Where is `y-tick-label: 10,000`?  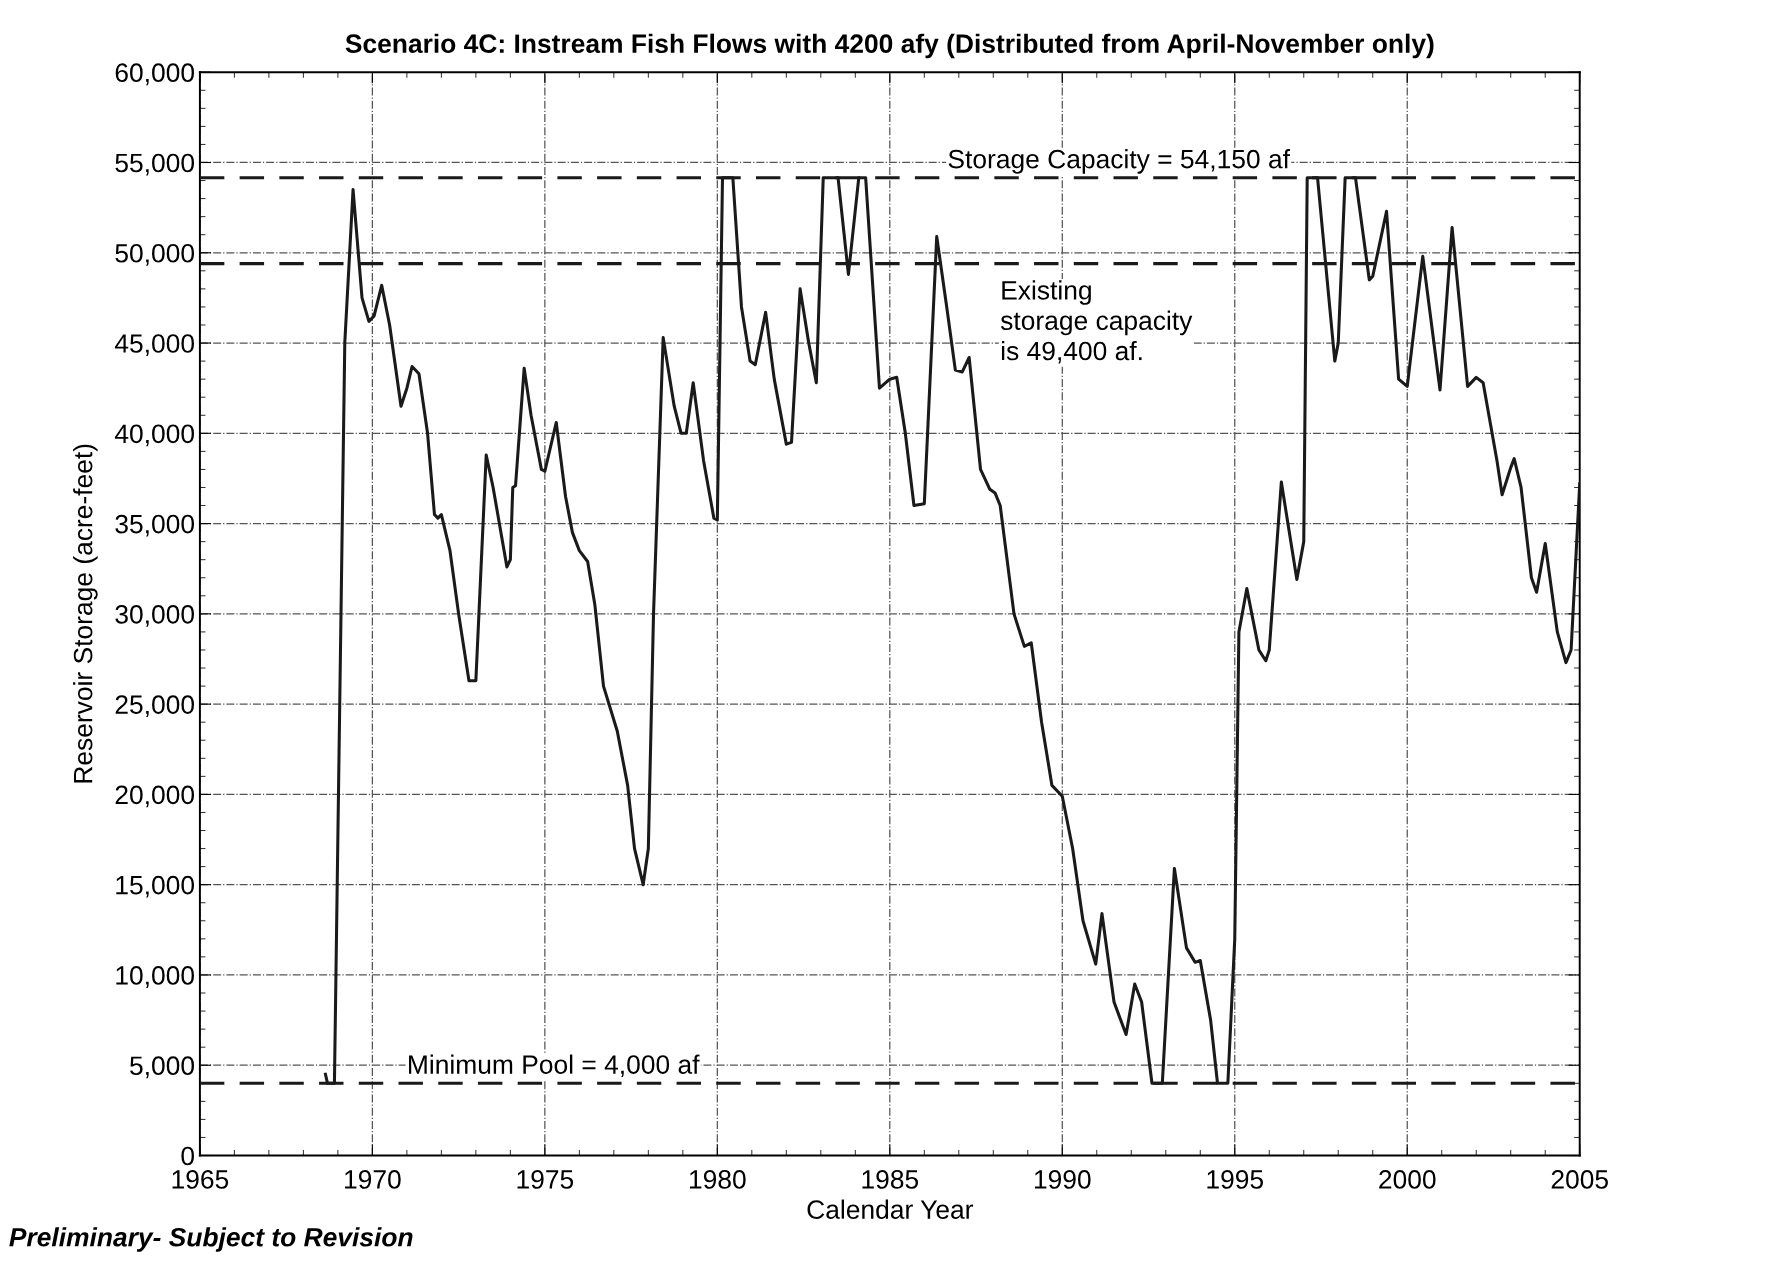 y-tick-label: 10,000 is located at coordinates (155, 977).